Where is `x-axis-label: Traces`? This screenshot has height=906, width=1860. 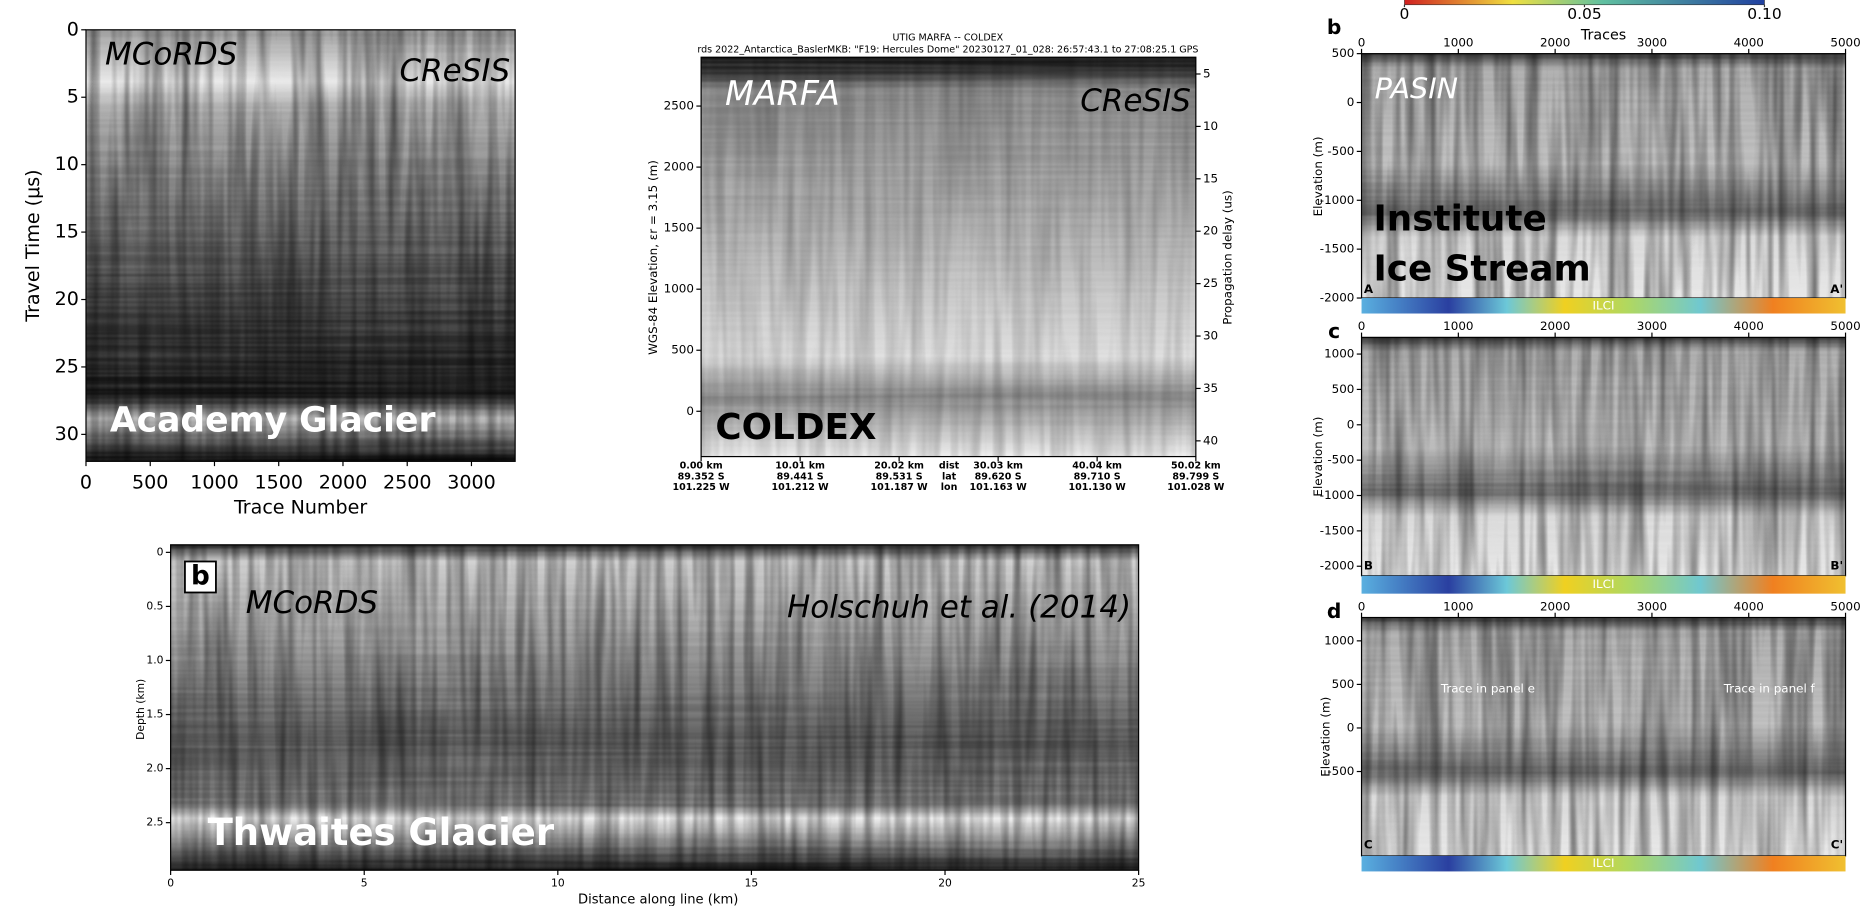
x-axis-label: Traces is located at coordinates (1603, 36).